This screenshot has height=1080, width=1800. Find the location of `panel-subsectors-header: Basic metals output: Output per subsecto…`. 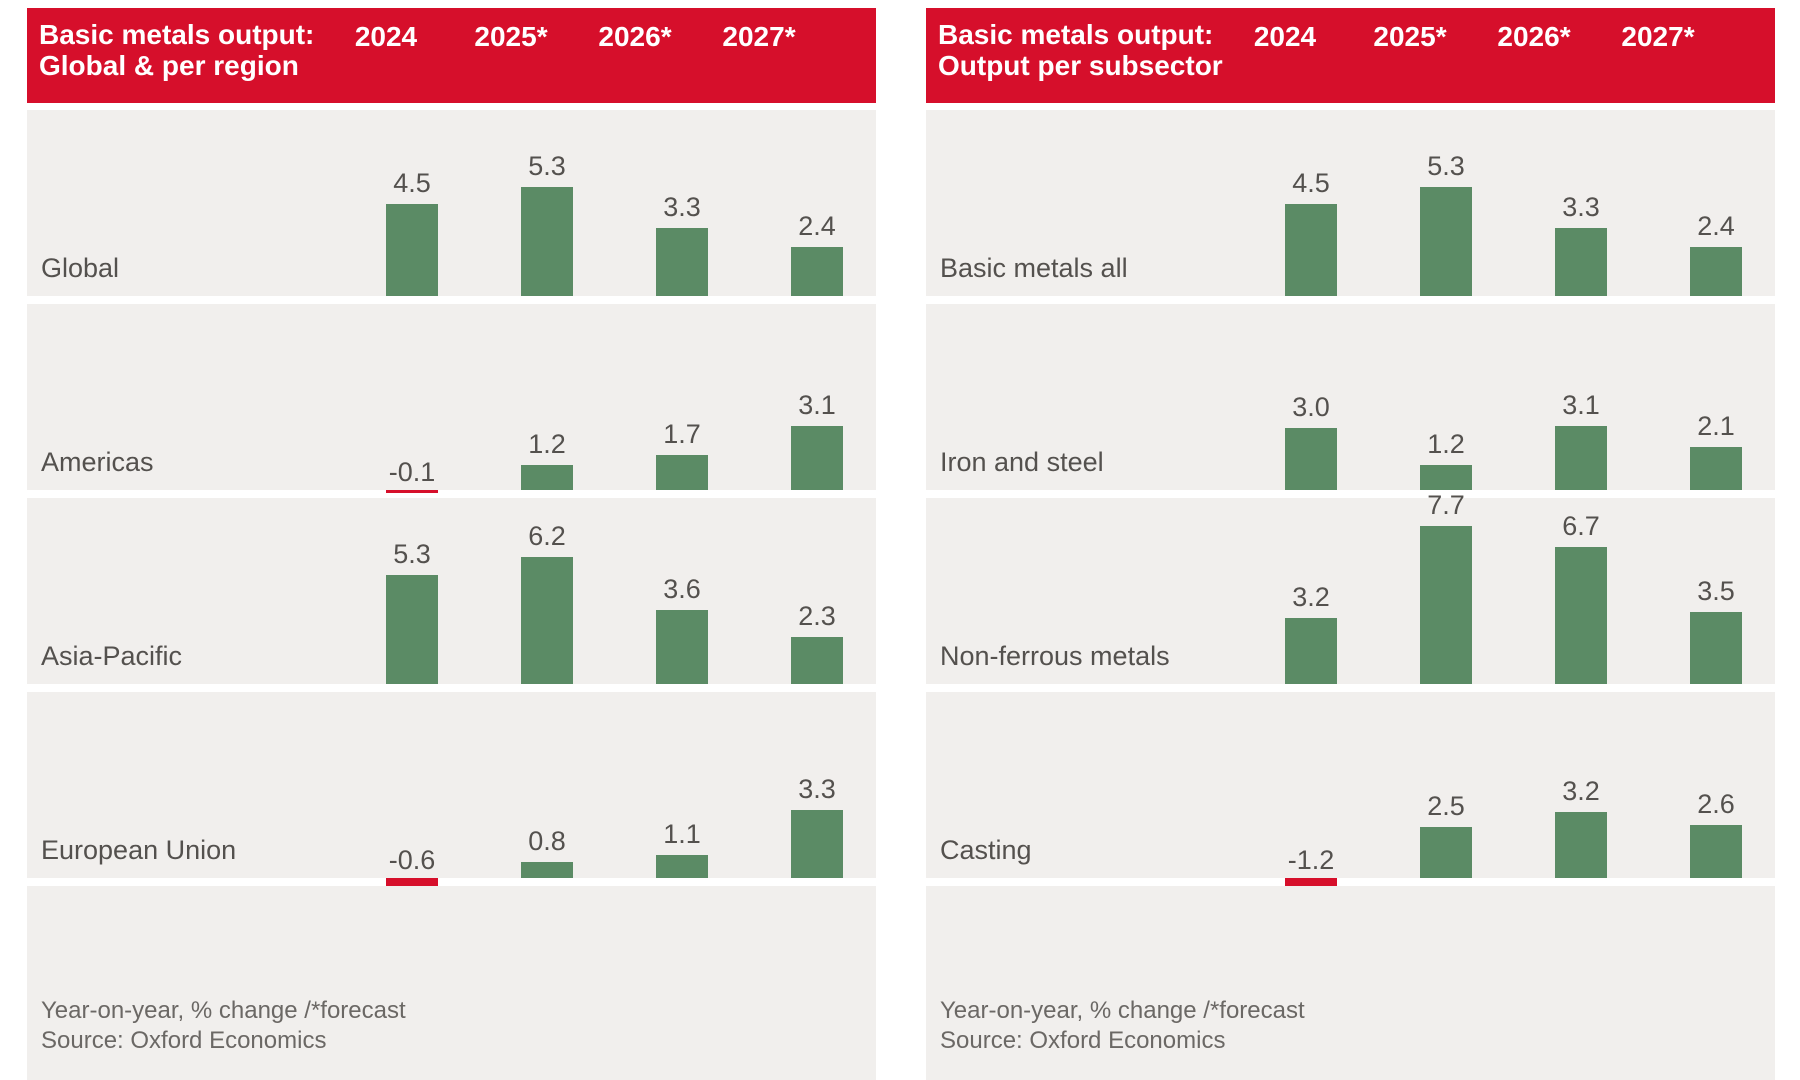

panel-subsectors-header: Basic metals output: Output per subsecto… is located at coordinates (1350, 55).